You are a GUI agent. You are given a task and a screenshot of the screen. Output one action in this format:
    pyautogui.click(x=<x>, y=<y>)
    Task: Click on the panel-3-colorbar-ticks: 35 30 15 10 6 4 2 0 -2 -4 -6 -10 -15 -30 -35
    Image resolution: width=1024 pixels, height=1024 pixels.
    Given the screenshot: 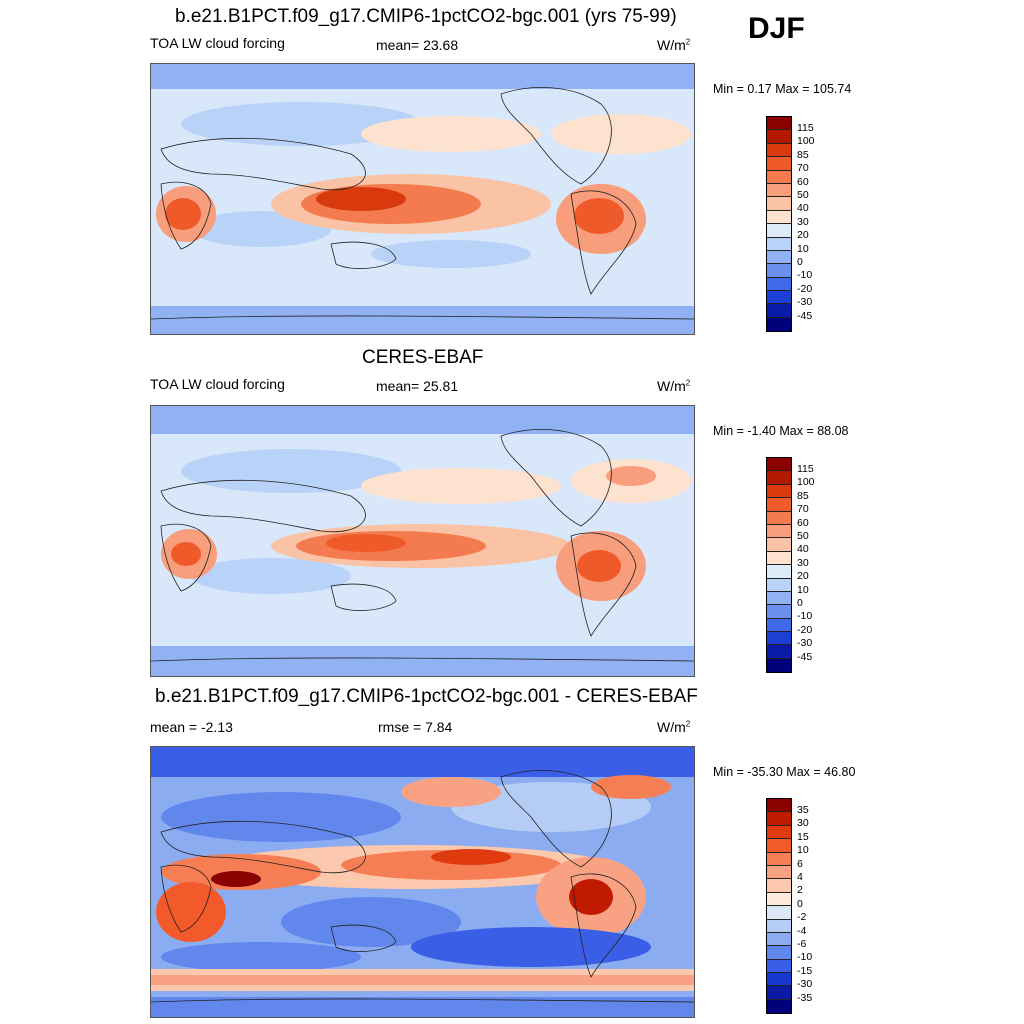 What is the action you would take?
    pyautogui.click(x=804, y=904)
    